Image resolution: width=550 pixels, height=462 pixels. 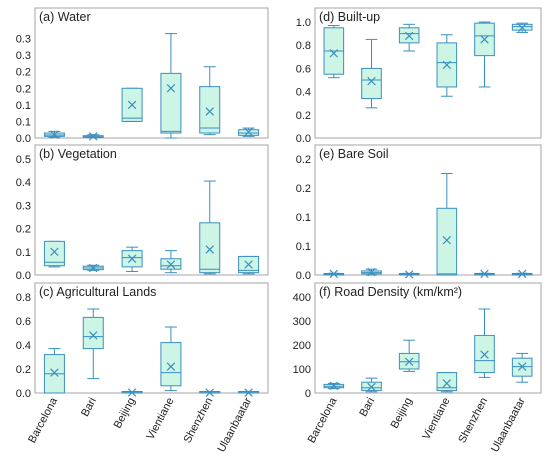 What do you see at coordinates (97, 292) in the screenshot?
I see `panel-title: (c) Agricultural Lands` at bounding box center [97, 292].